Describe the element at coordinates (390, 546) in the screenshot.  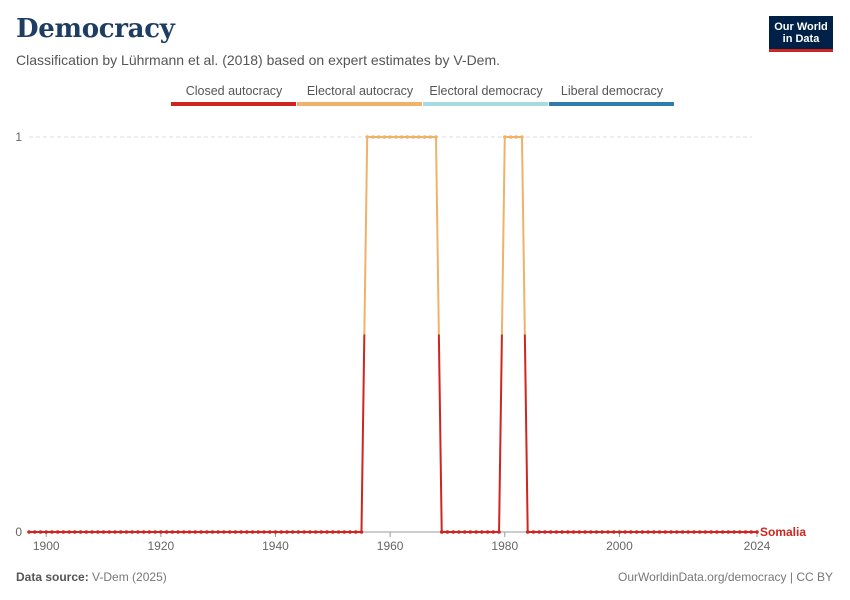
I see `x-tick-label: 1960` at that location.